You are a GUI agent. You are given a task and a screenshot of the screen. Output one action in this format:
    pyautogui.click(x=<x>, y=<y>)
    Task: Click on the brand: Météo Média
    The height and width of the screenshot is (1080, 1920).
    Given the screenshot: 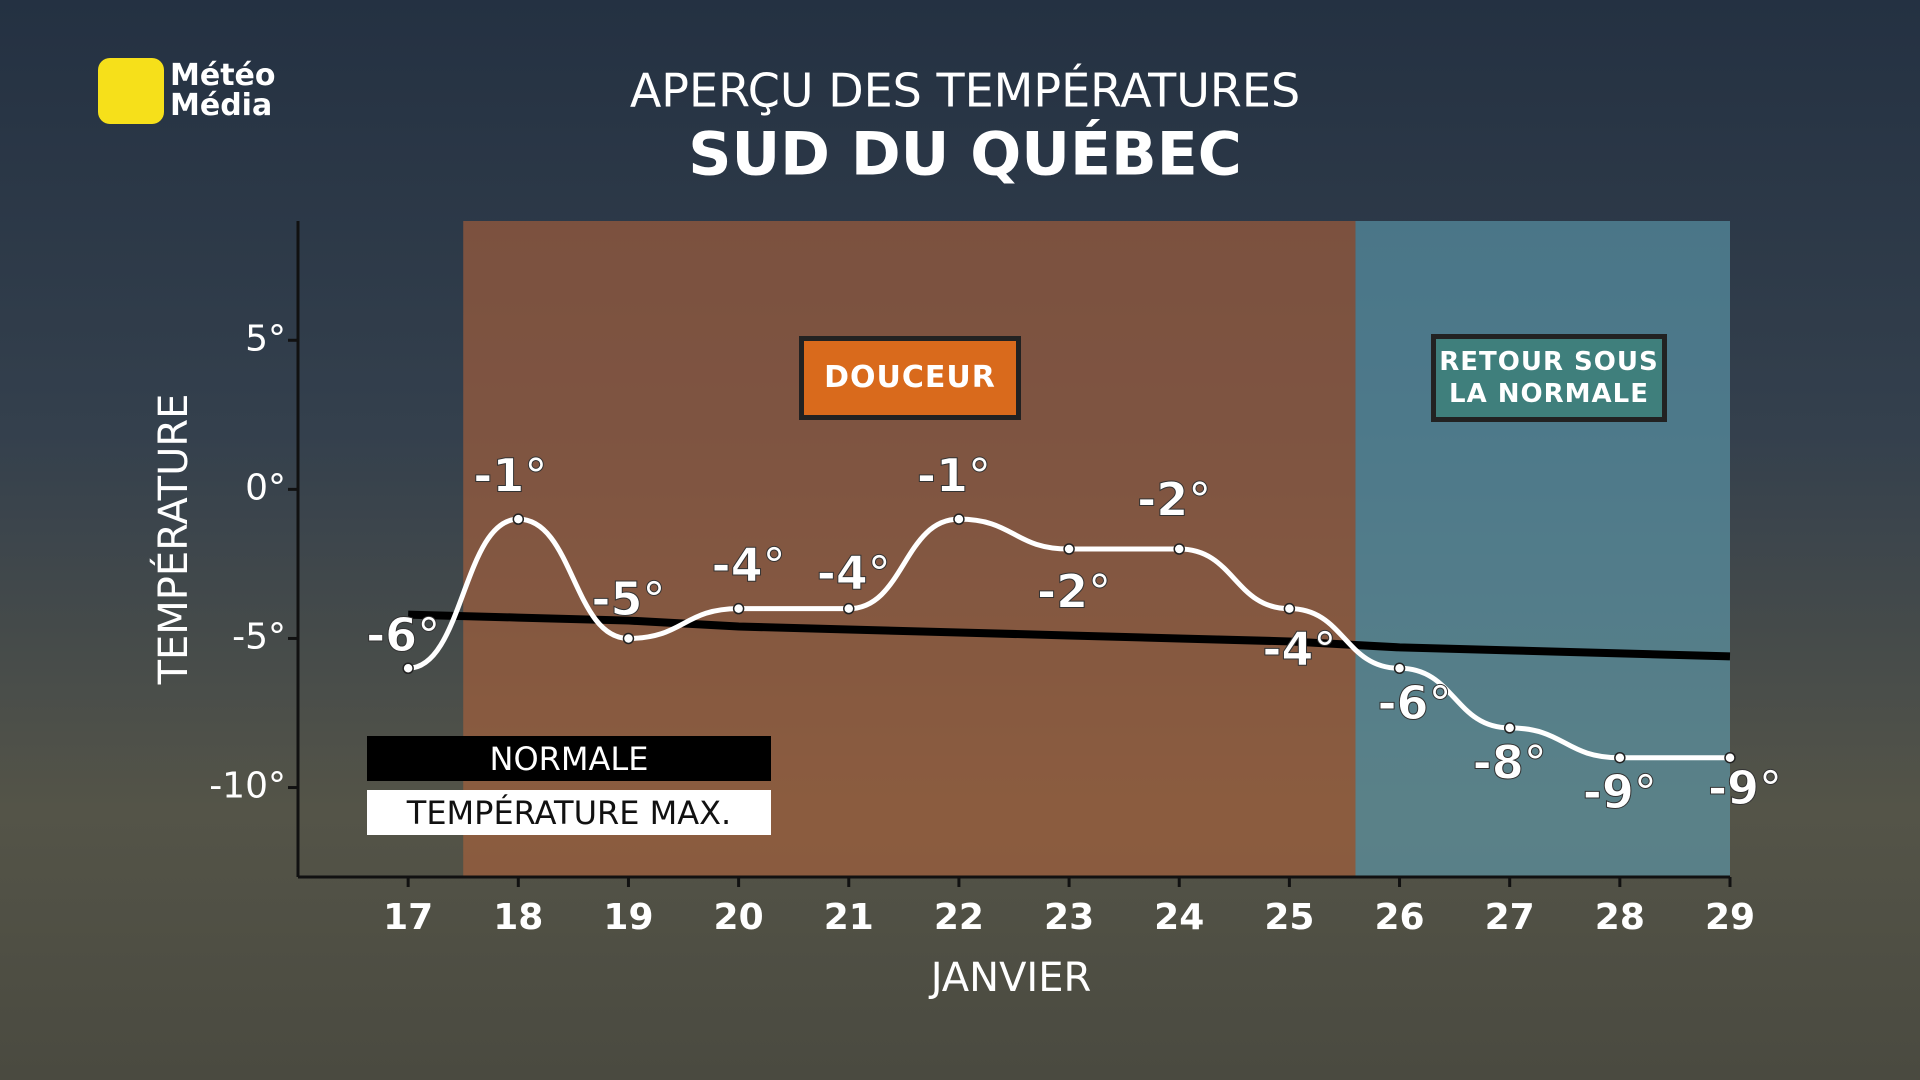 What is the action you would take?
    pyautogui.click(x=223, y=90)
    